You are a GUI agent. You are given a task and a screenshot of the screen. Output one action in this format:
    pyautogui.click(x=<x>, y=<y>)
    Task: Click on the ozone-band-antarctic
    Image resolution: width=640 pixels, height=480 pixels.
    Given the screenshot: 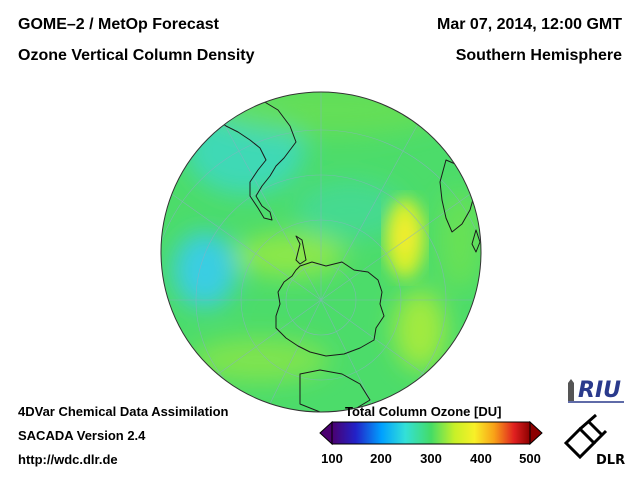 What is the action you would take?
    pyautogui.click(x=290, y=255)
    